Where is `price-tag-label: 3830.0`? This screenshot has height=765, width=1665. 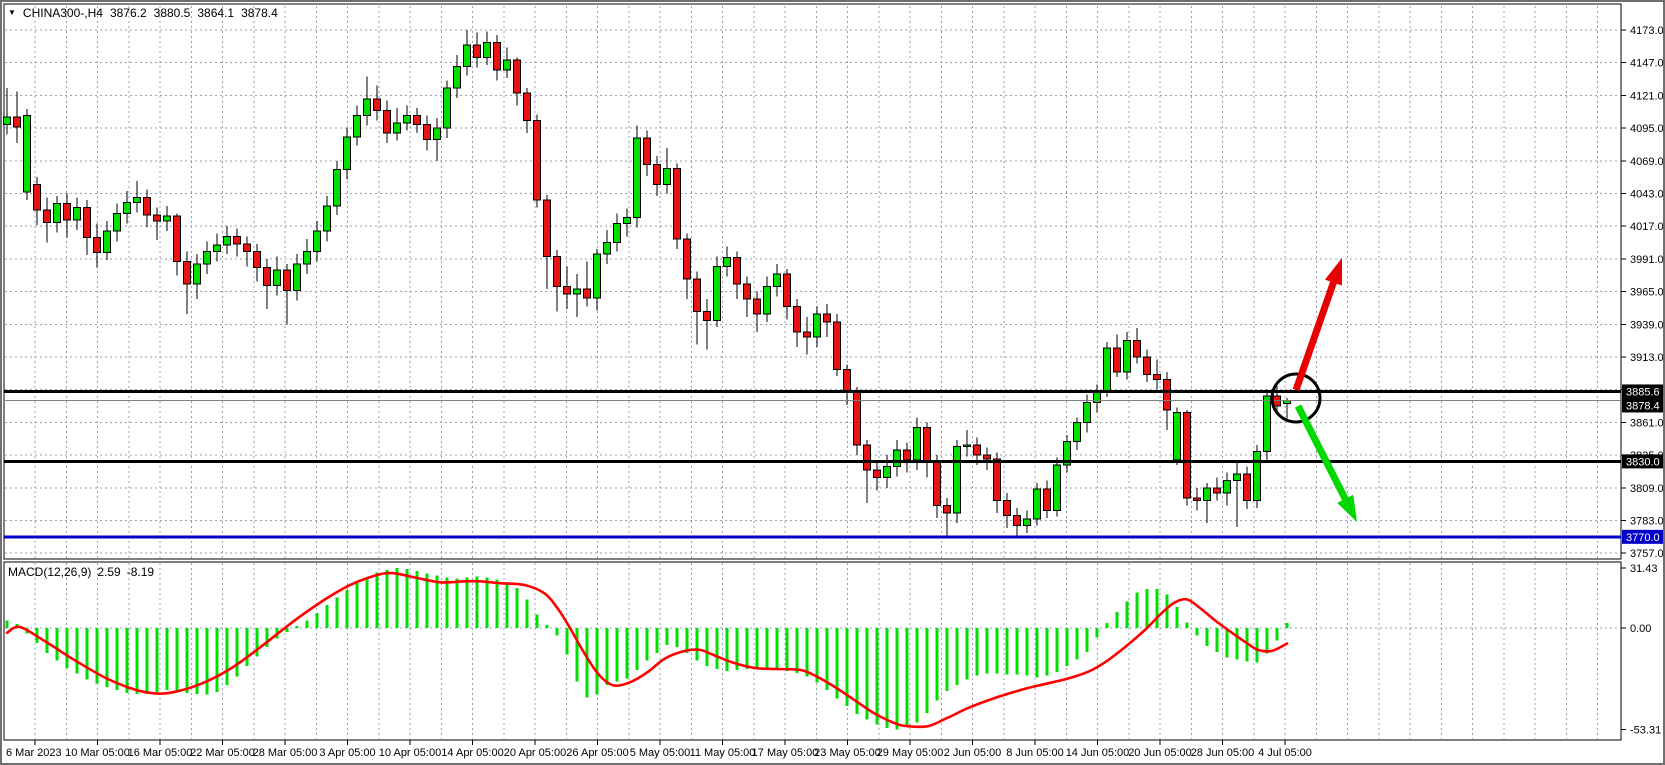
price-tag-label: 3830.0 is located at coordinates (1643, 462).